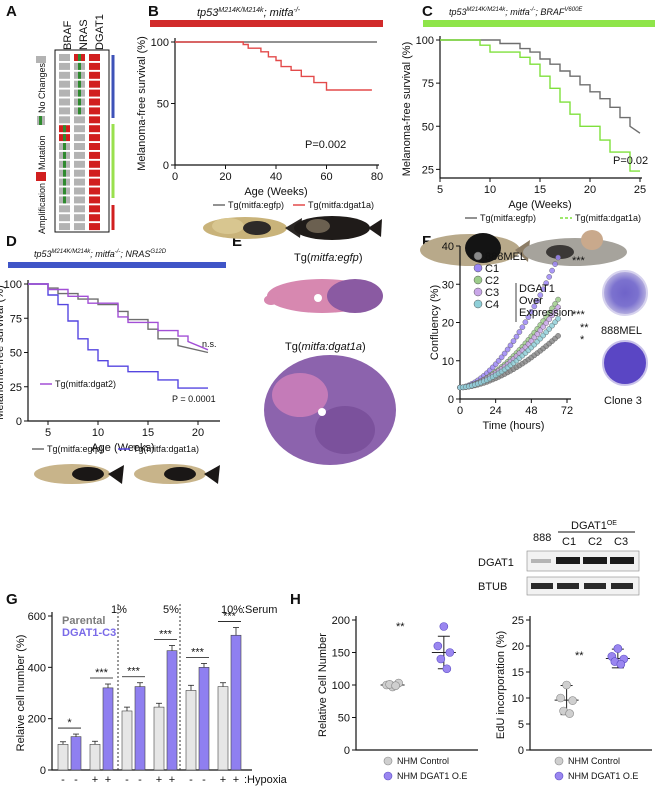 This screenshot has width=659, height=787. What do you see at coordinates (83, 621) in the screenshot?
I see `panel-g-legend-parental: Parental` at bounding box center [83, 621].